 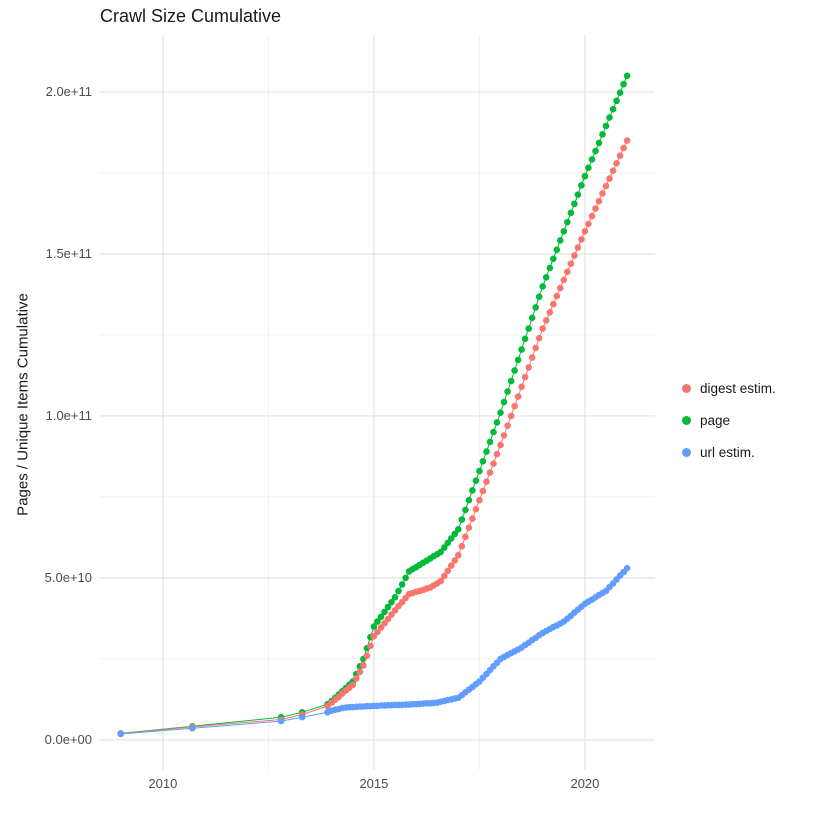 What do you see at coordinates (729, 420) in the screenshot?
I see `legend-item-page: page` at bounding box center [729, 420].